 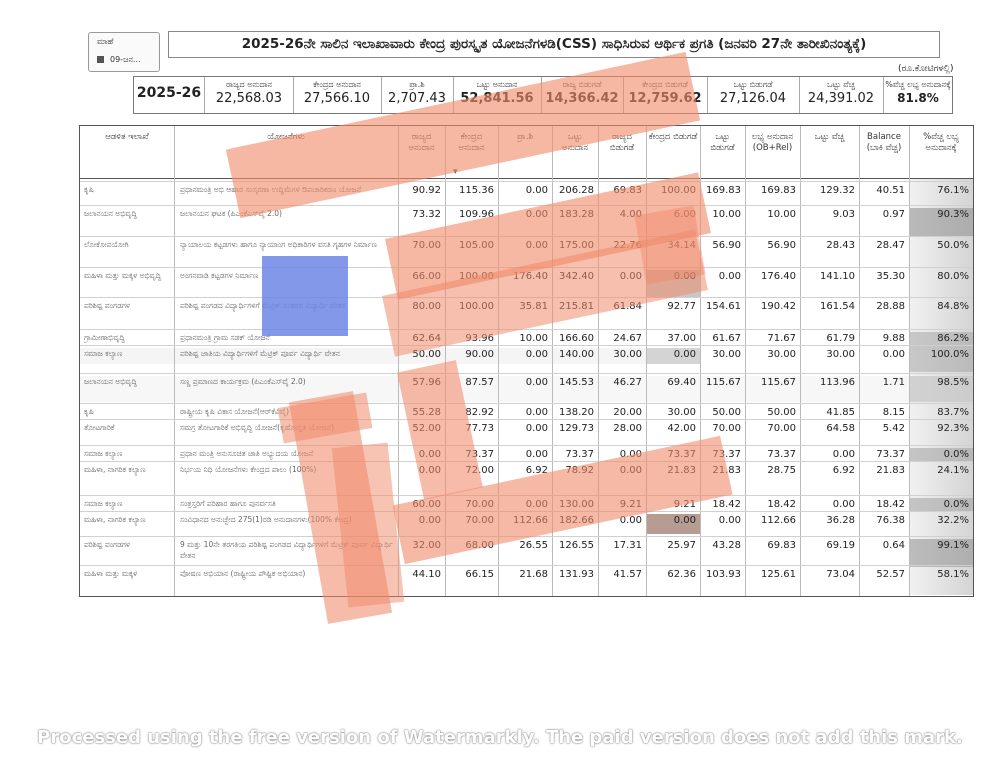 I want to click on percent-cell: 80.0%, so click(x=953, y=276).